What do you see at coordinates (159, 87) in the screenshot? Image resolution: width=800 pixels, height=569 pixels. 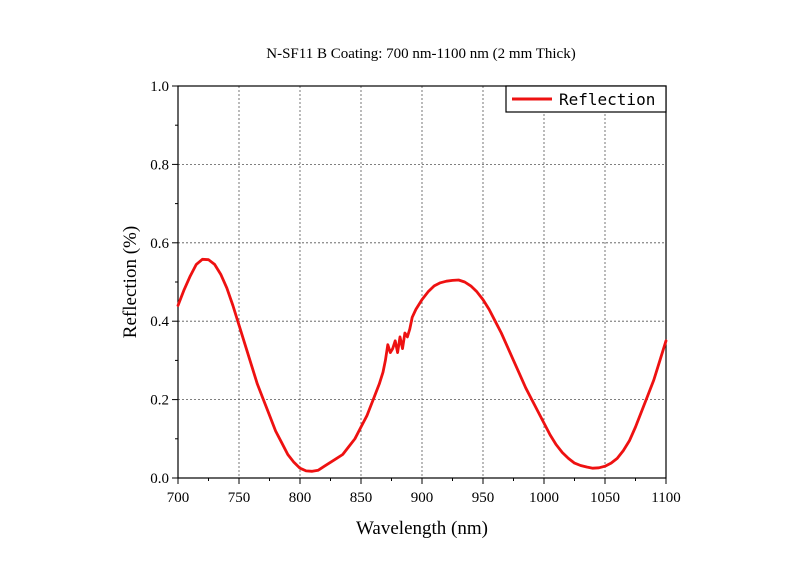 I see `y-tick-label: 1.0` at bounding box center [159, 87].